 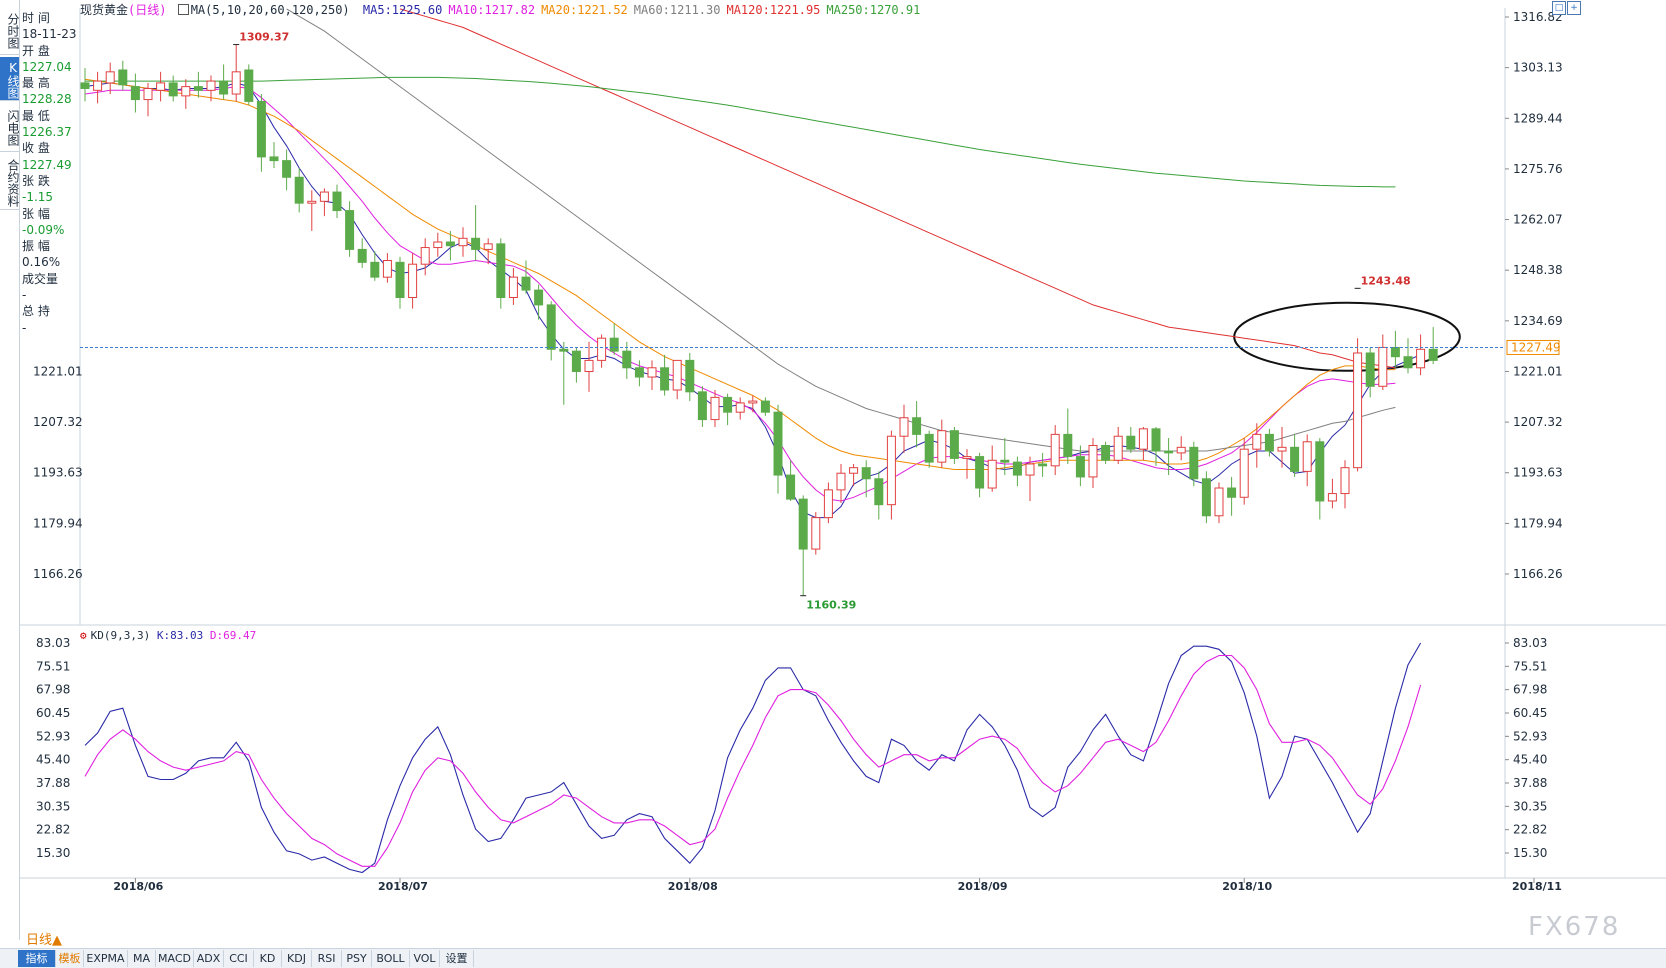 I want to click on kd-tick-label: 45.40, so click(x=1530, y=760).